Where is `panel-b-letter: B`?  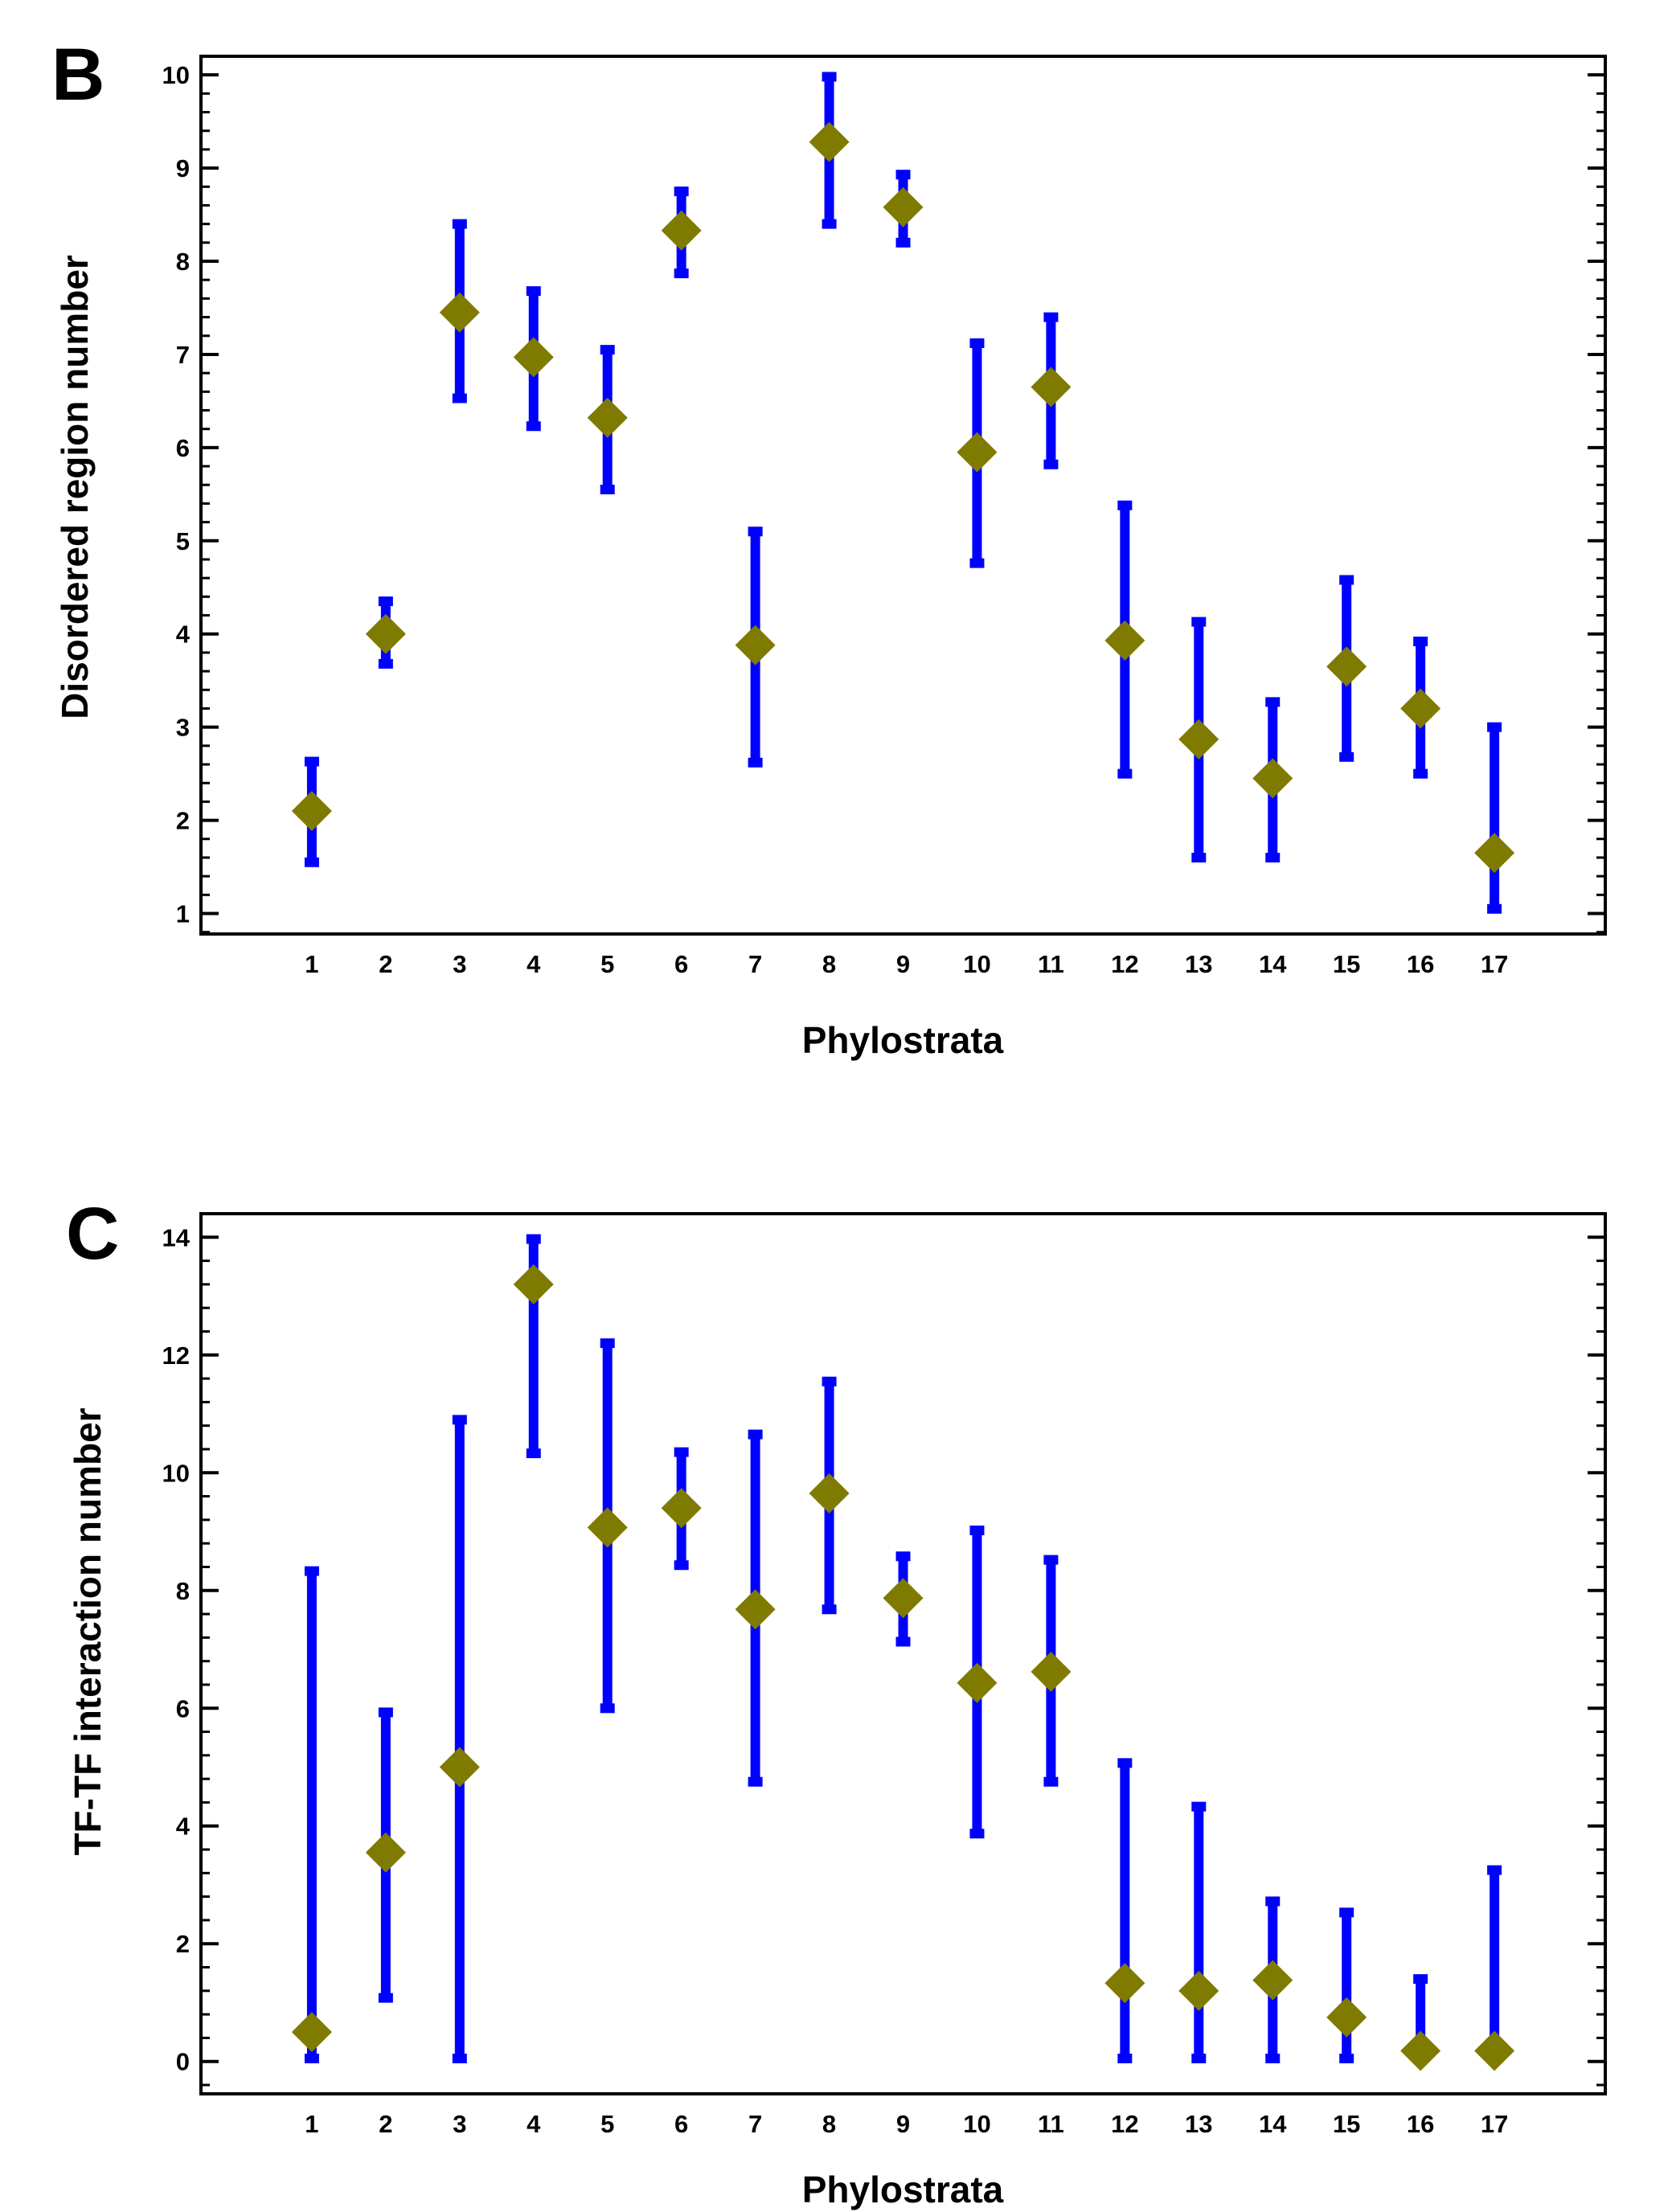 panel-b-letter: B is located at coordinates (77, 75).